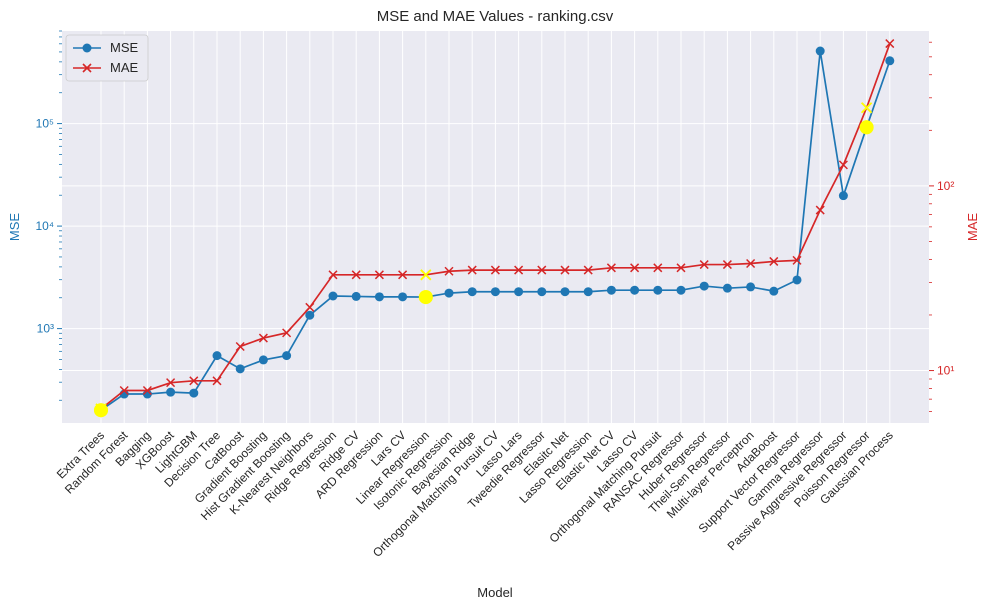 The height and width of the screenshot is (610, 990). I want to click on left-tick-label: 10⁴, so click(44, 226).